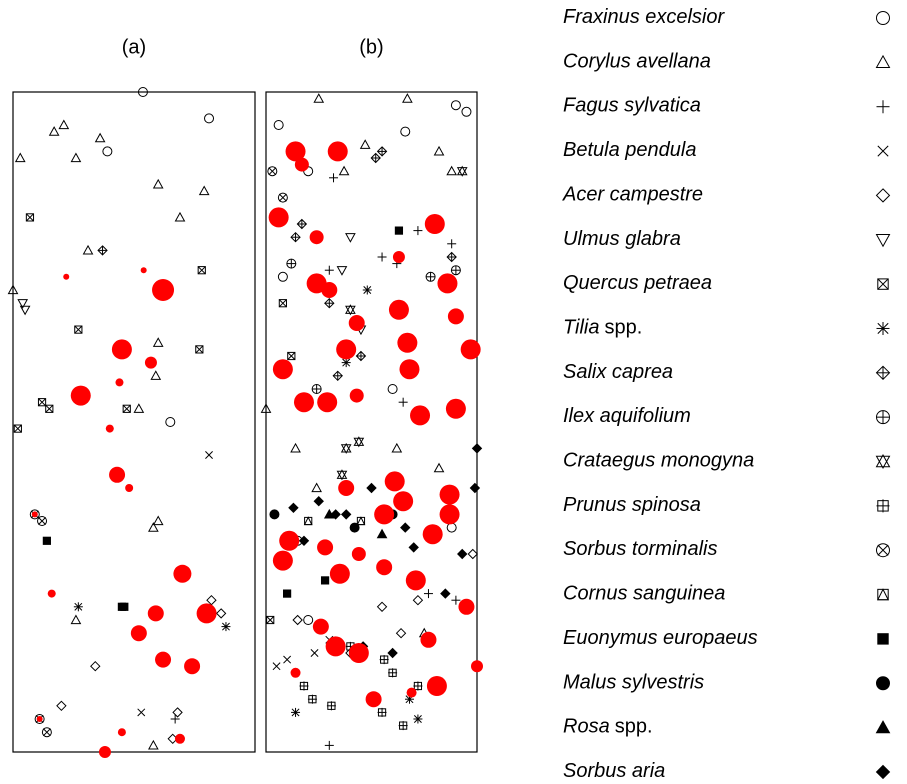  What do you see at coordinates (608, 727) in the screenshot?
I see `legend-label: Rosa spp.` at bounding box center [608, 727].